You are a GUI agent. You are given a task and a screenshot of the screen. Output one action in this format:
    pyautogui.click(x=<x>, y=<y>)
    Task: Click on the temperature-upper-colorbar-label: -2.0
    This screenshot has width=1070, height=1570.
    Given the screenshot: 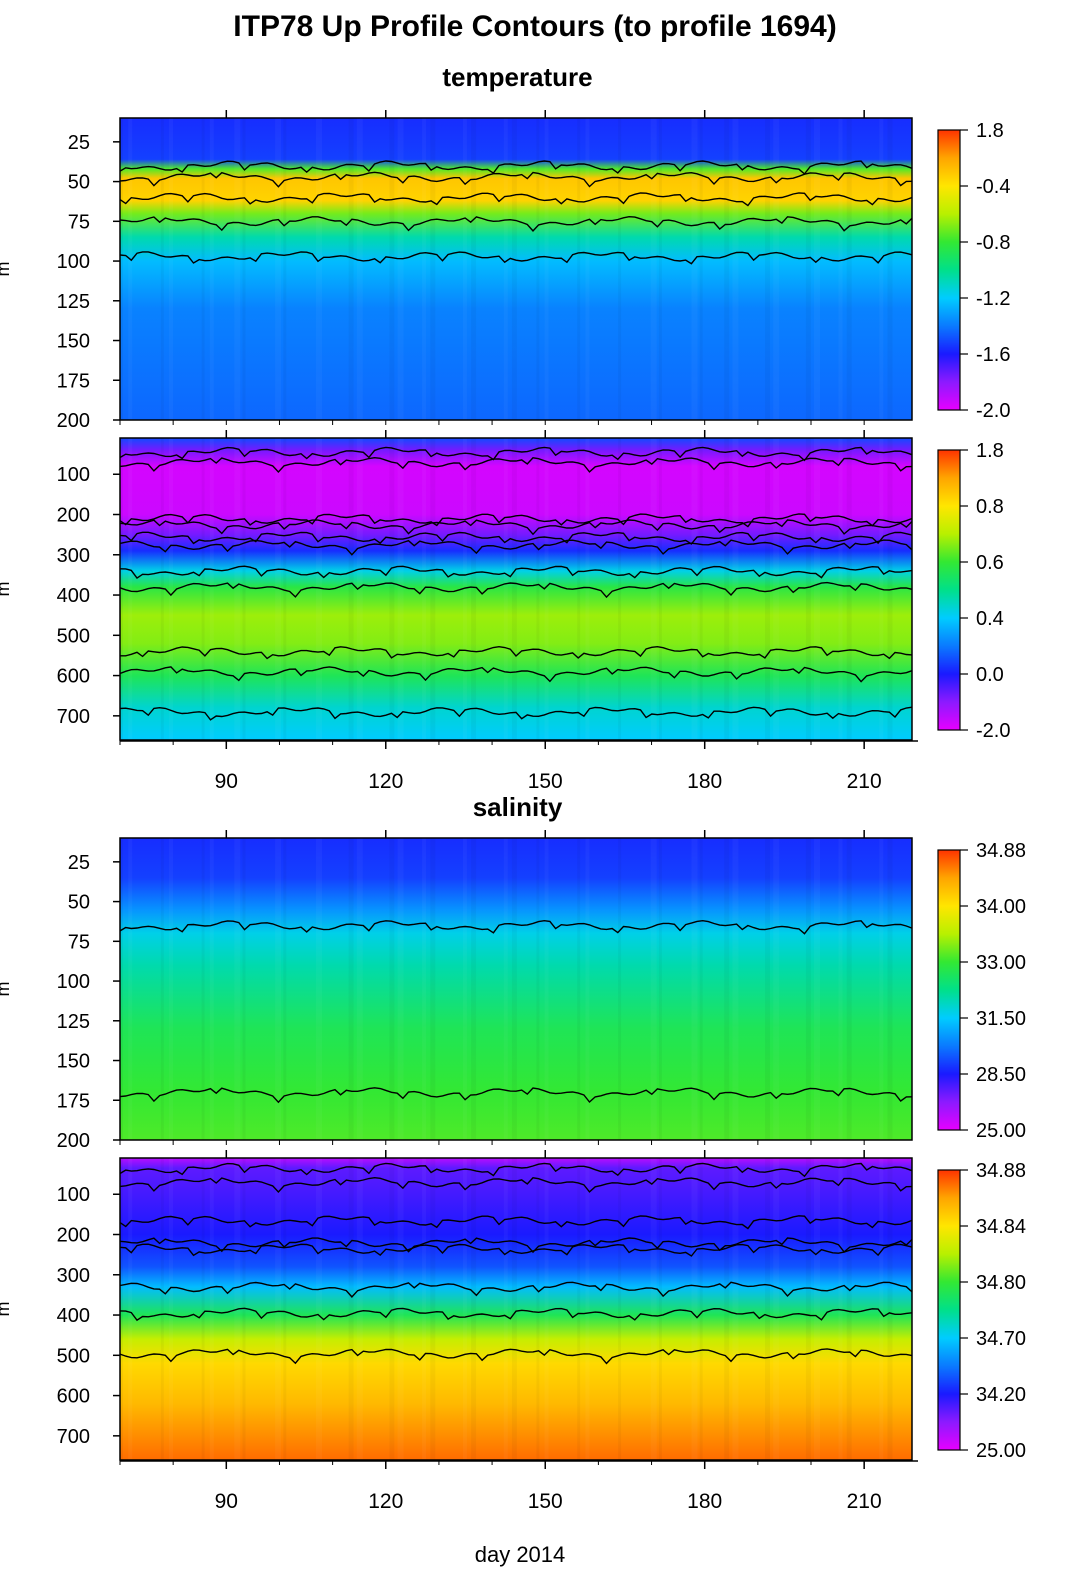 What is the action you would take?
    pyautogui.click(x=993, y=411)
    